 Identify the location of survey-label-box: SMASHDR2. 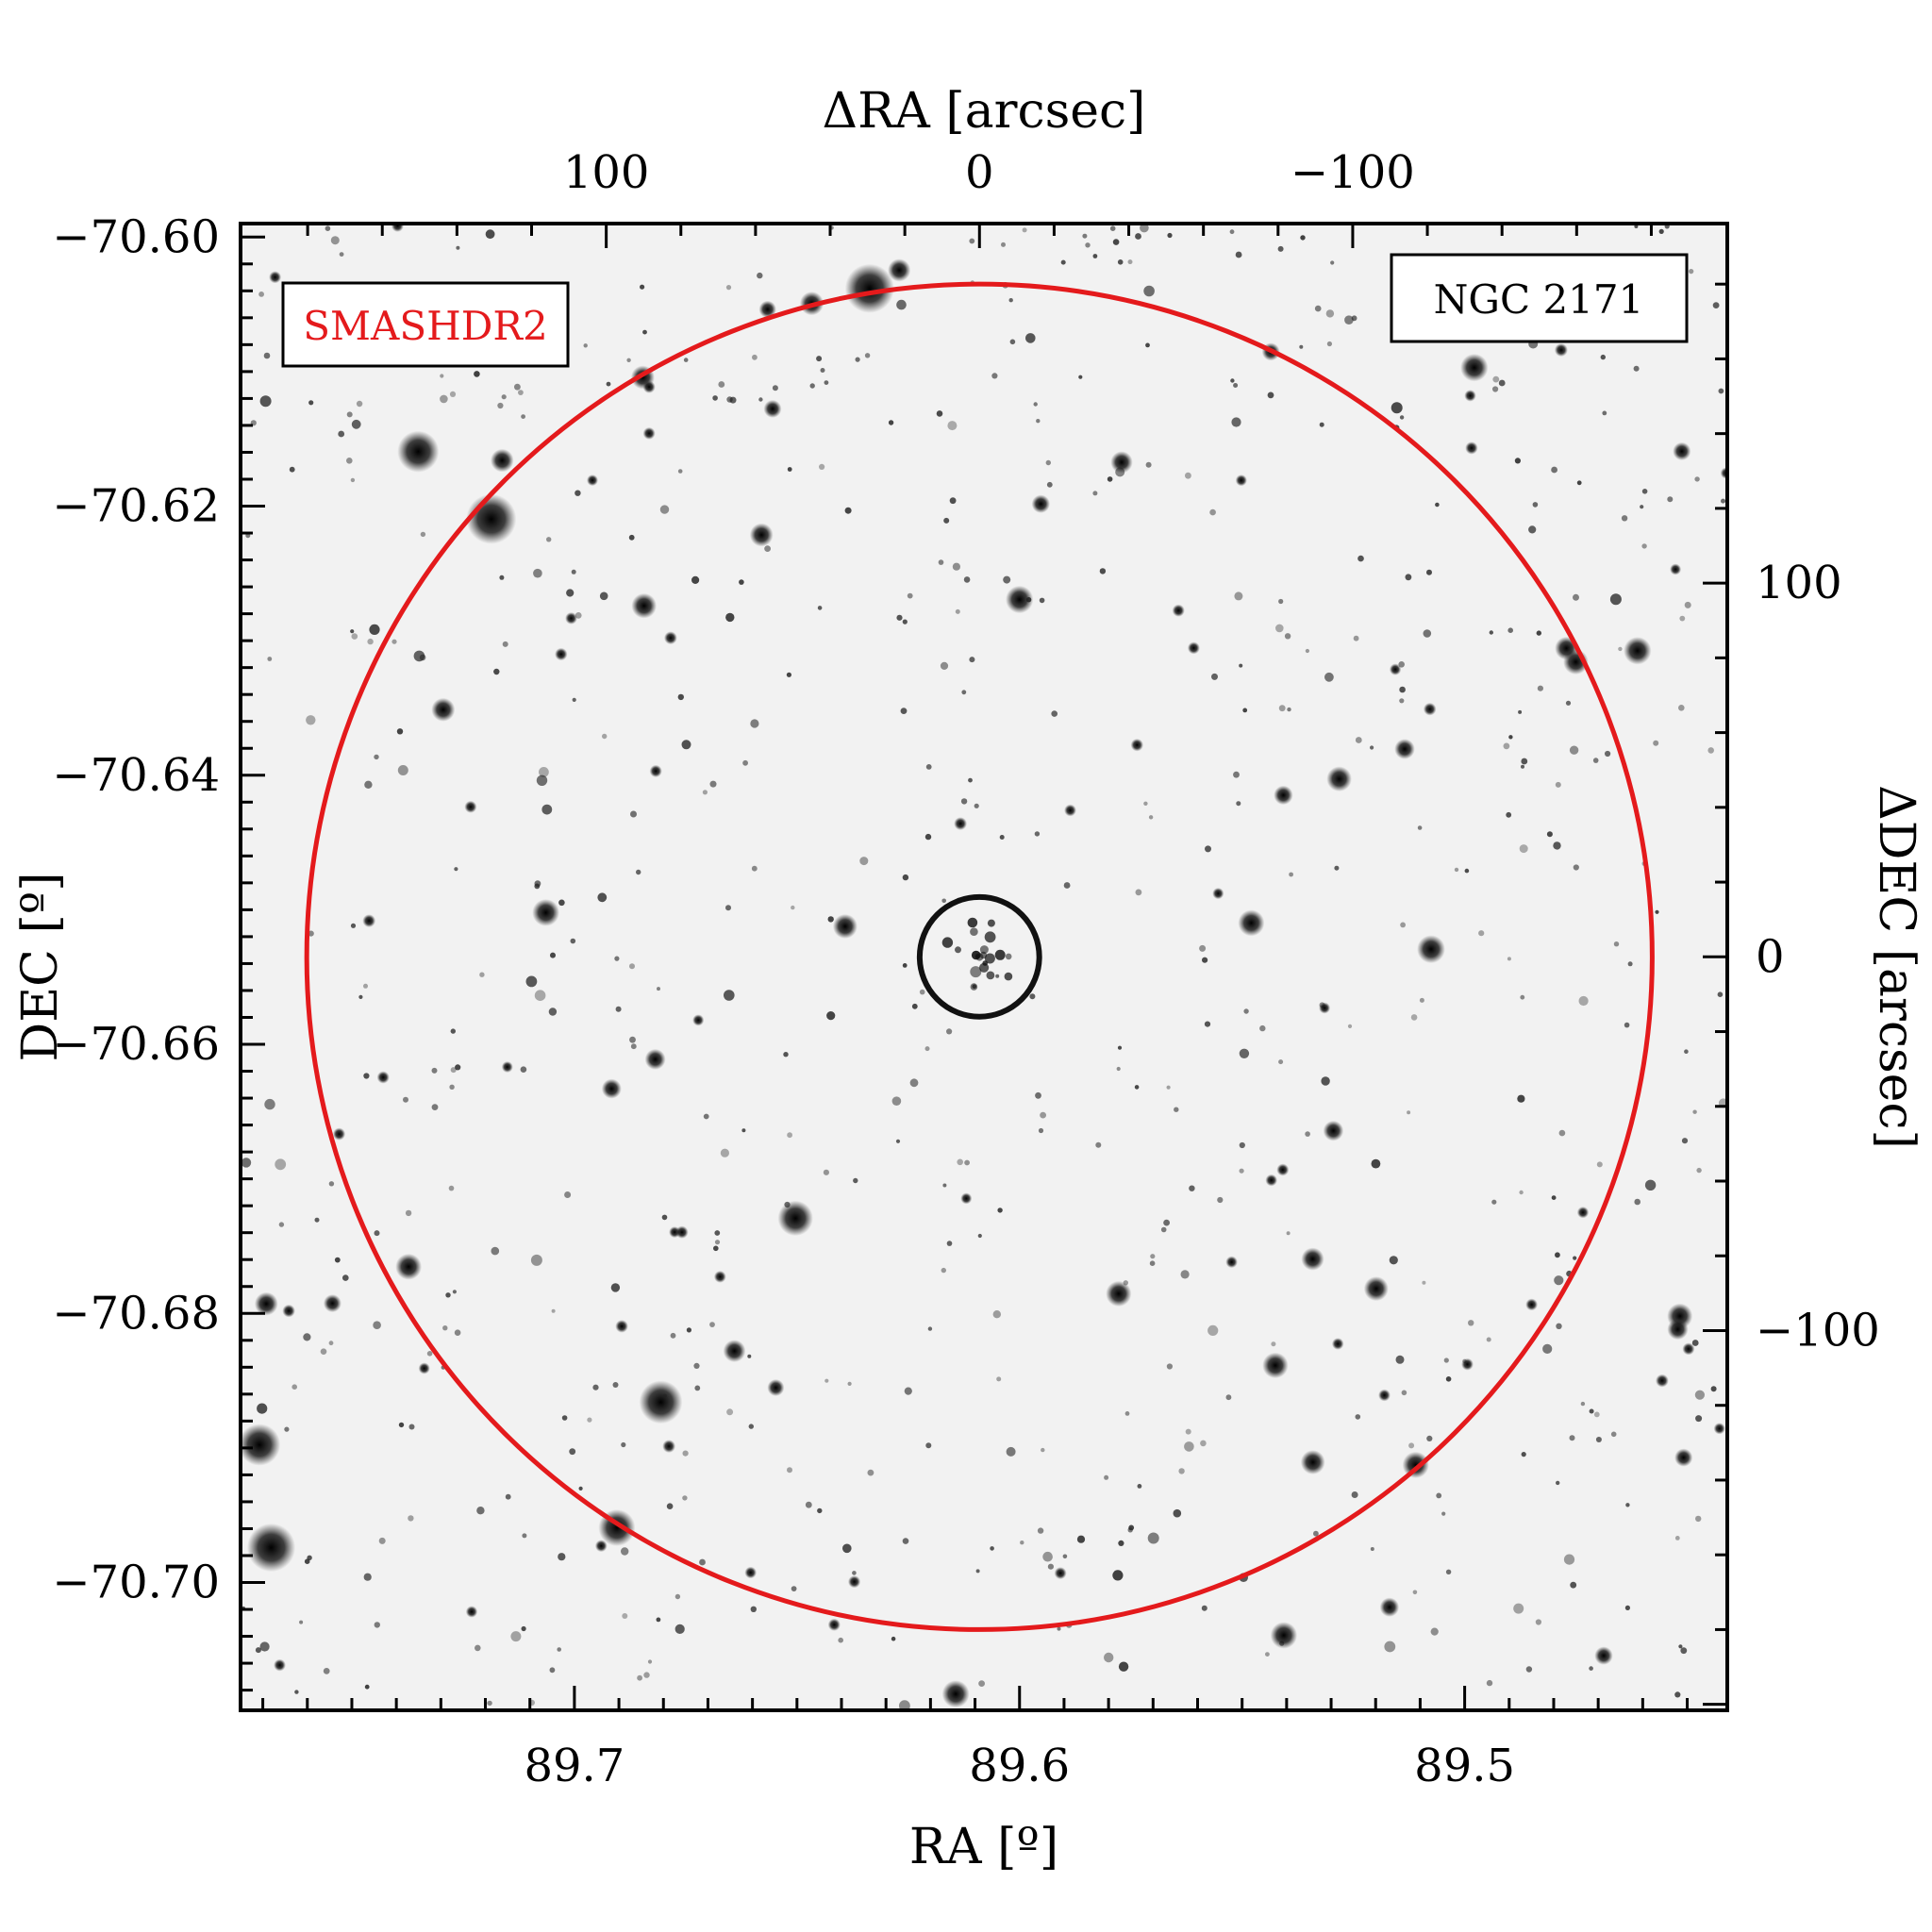
(426, 325).